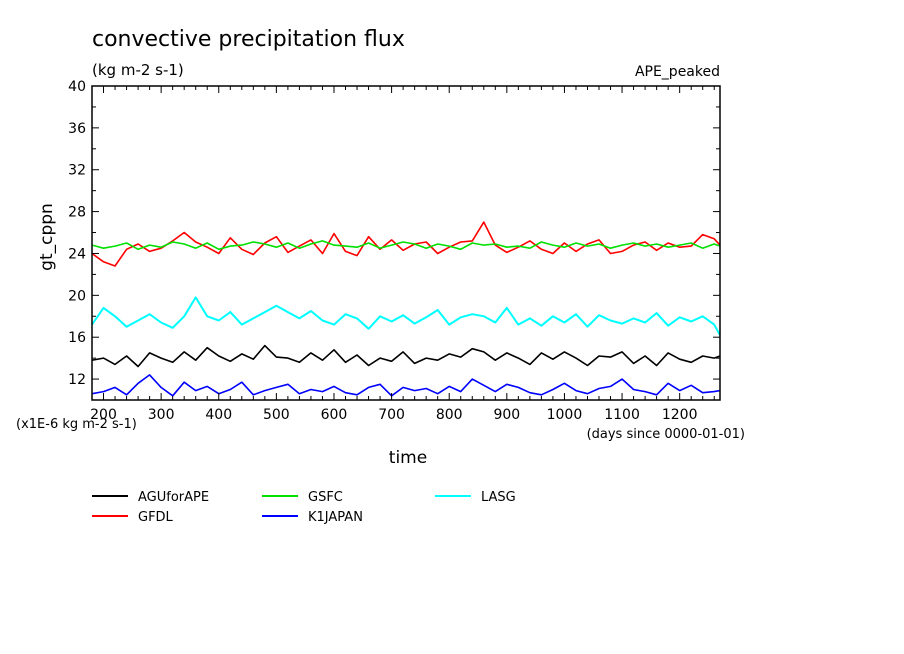 The width and height of the screenshot is (904, 654). I want to click on legend-item-lasg: LASG, so click(475, 497).